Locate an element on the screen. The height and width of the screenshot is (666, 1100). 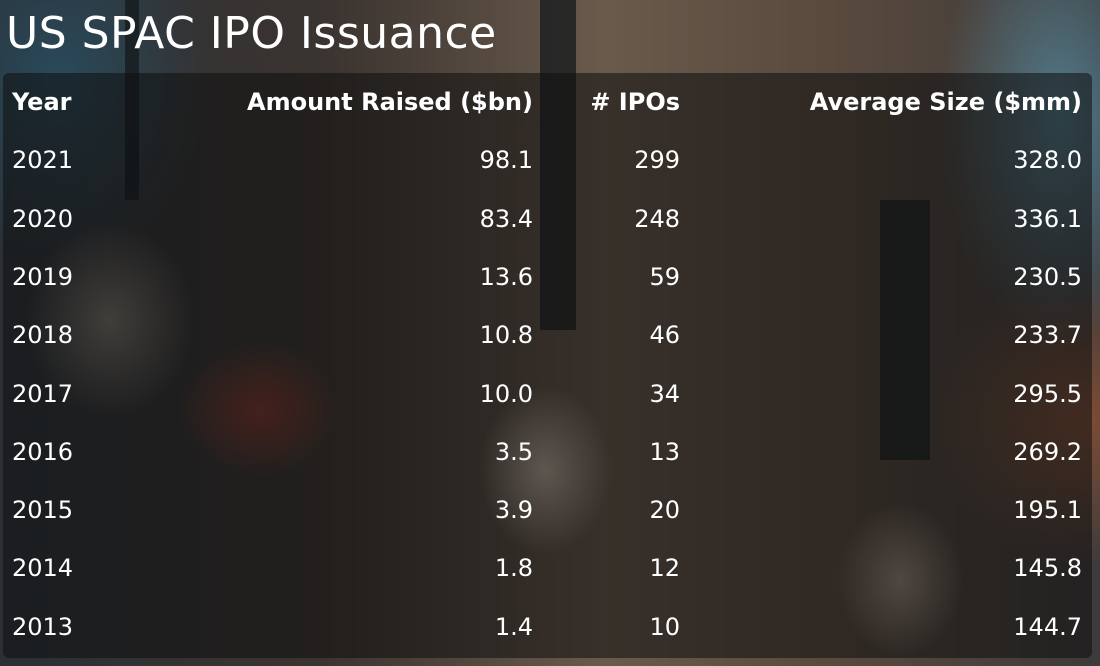
table-cell: 2013 is located at coordinates (43, 626).